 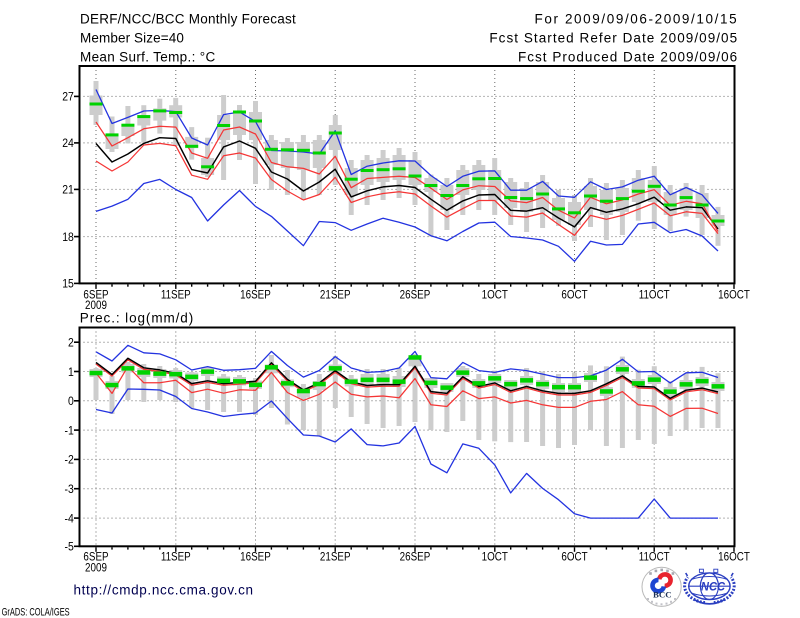 I want to click on svg-text: -3, so click(x=69, y=489).